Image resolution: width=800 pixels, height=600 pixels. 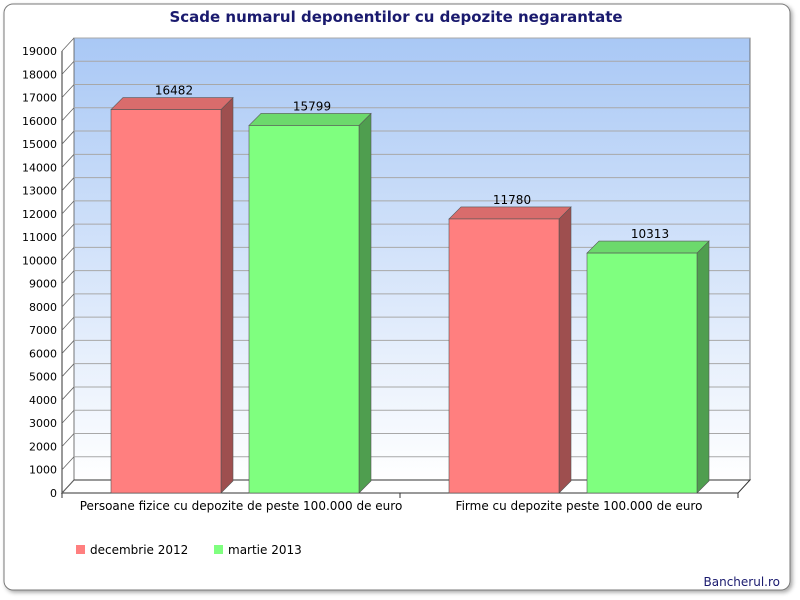 I want to click on y-tick-label: 9000, so click(x=43, y=284).